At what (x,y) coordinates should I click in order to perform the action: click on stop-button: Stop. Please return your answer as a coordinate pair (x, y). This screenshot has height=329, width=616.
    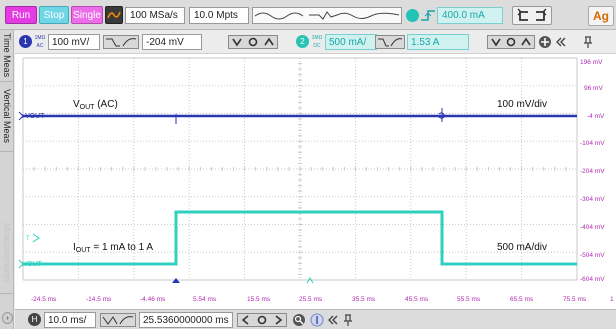
    Looking at the image, I should click on (54, 15).